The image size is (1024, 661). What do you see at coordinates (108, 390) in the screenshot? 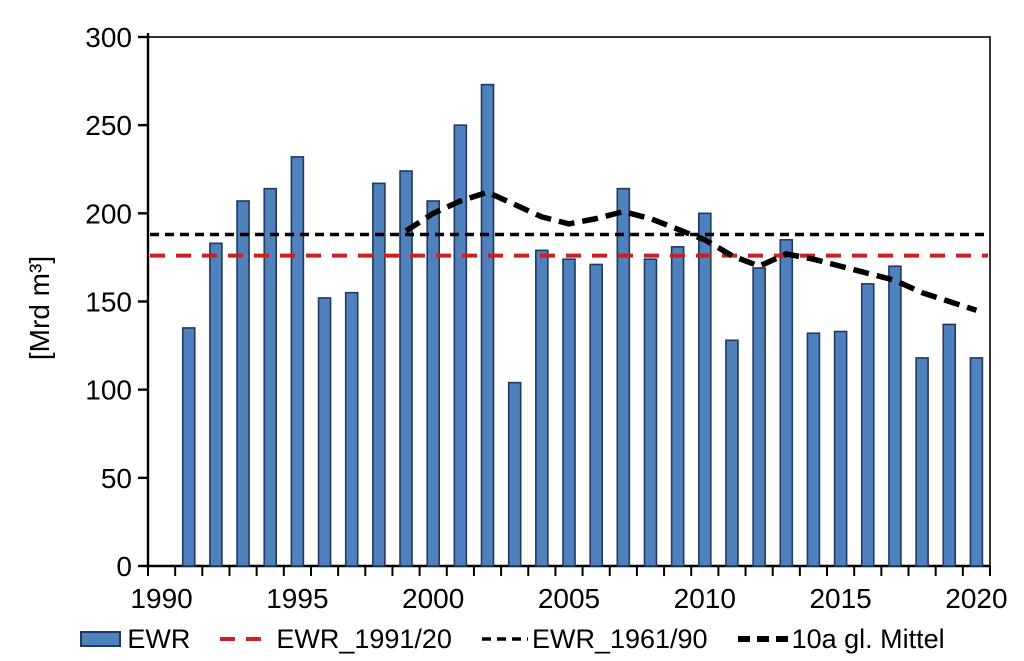
I see `y-tick-label-100: 100` at bounding box center [108, 390].